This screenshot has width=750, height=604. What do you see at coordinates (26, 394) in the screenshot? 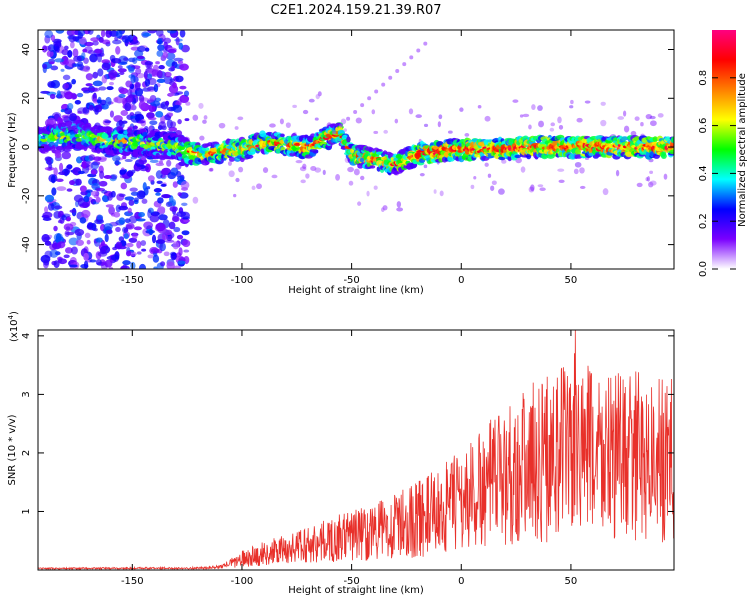
I see `y-tick-label: 3` at bounding box center [26, 394].